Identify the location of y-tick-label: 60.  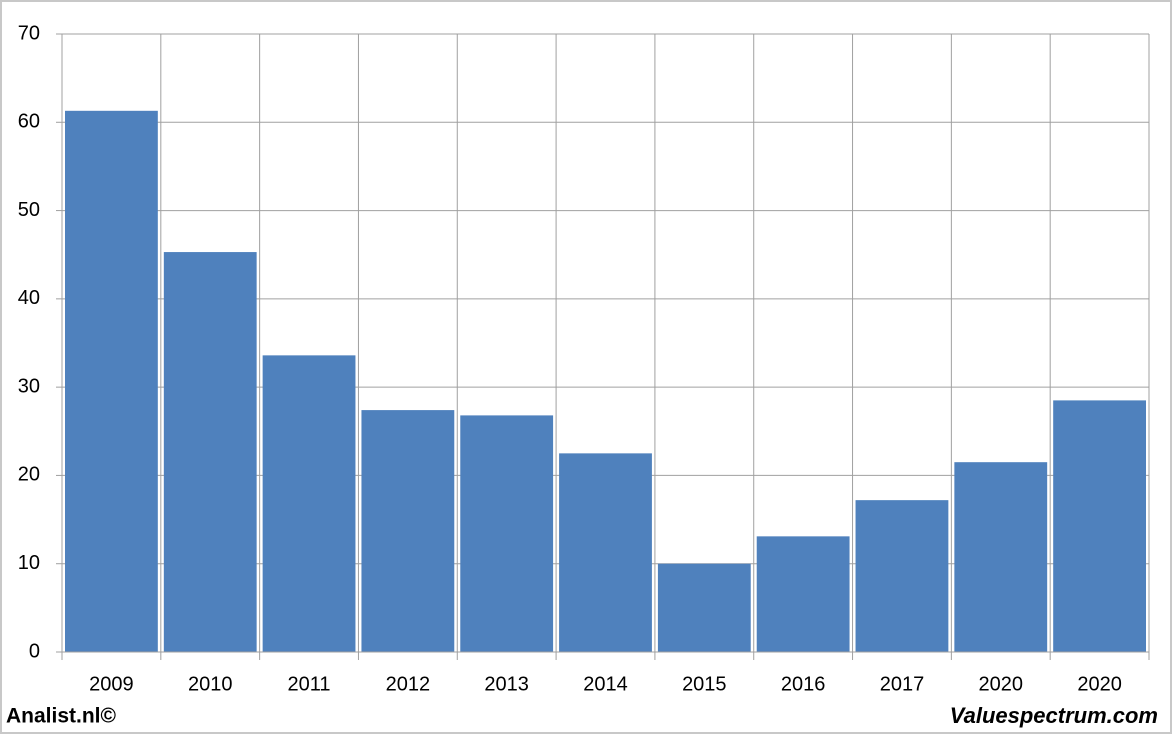
(29, 122).